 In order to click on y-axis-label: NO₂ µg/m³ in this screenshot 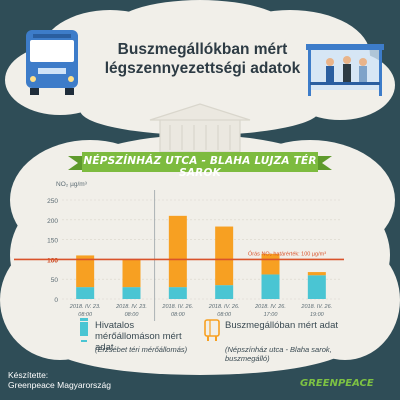, I will do `click(72, 184)`.